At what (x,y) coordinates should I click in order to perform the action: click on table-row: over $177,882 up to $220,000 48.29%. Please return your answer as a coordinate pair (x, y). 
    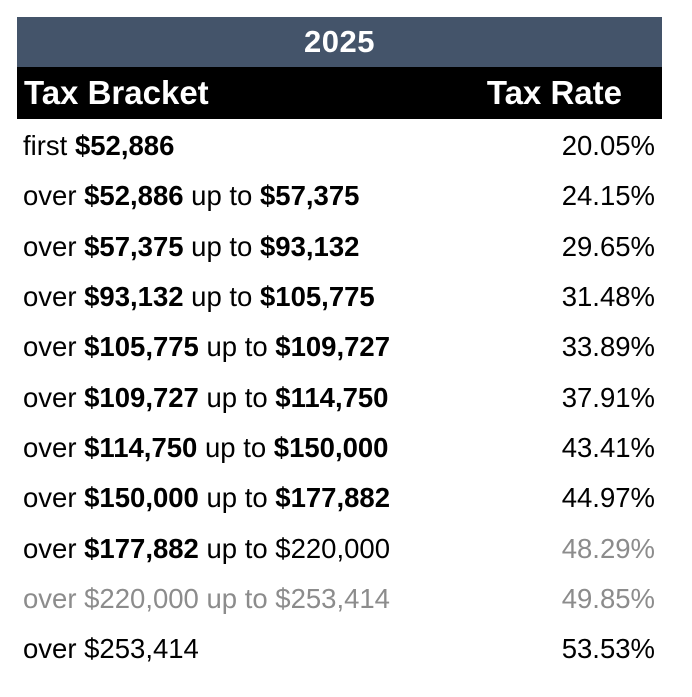
    Looking at the image, I should click on (339, 548).